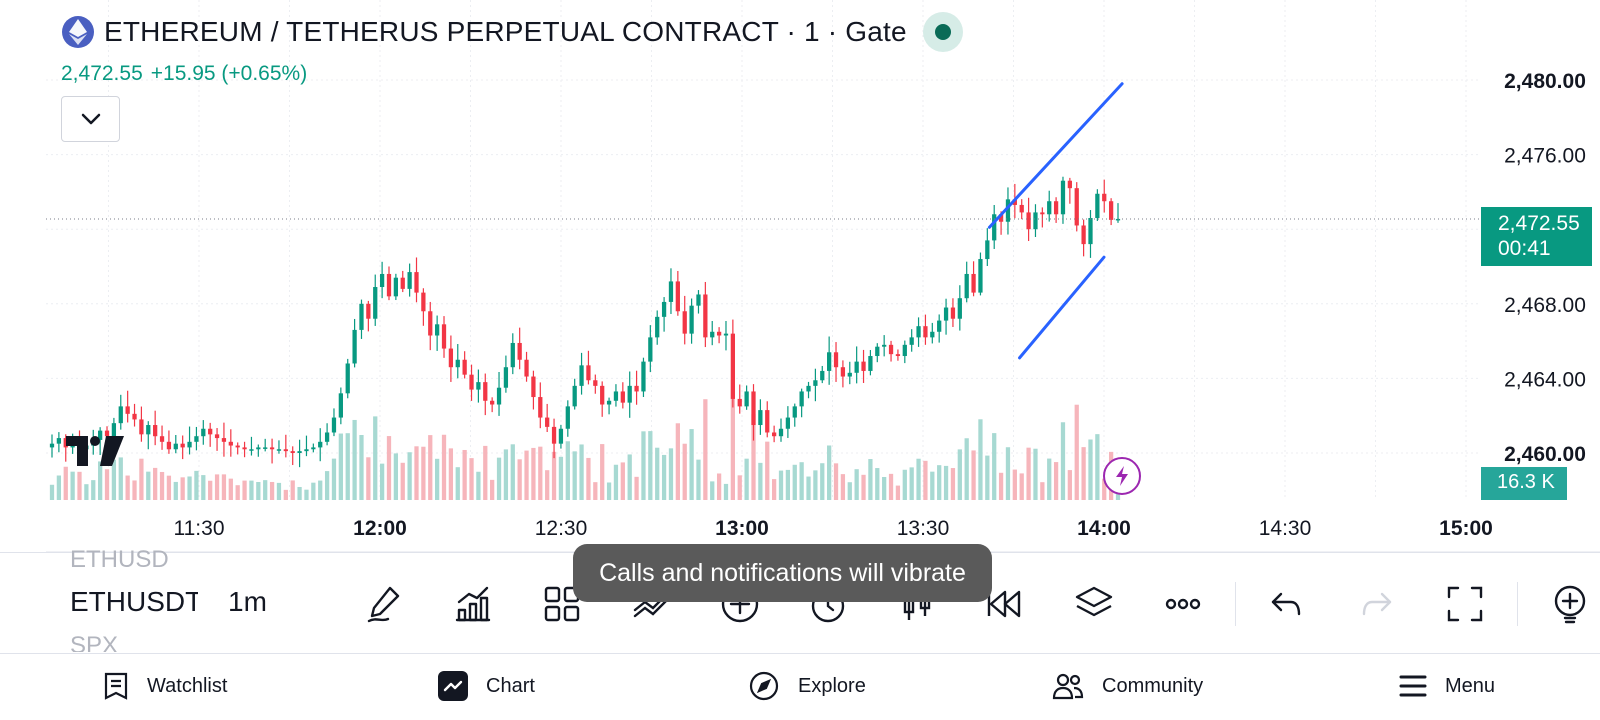 The height and width of the screenshot is (720, 1600). Describe the element at coordinates (1470, 685) in the screenshot. I see `nav-menu-label: Menu` at that location.